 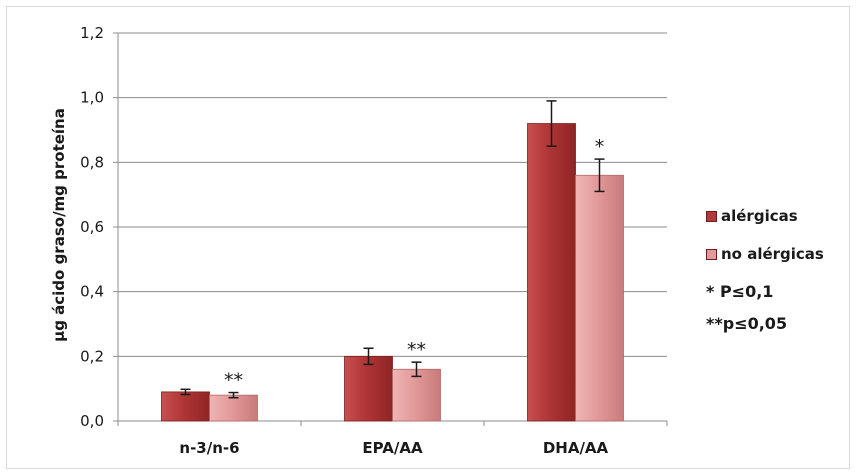 What do you see at coordinates (778, 276) in the screenshot?
I see `legend: alérgicas no alérgicas * P≤0,1 **p≤0,05` at bounding box center [778, 276].